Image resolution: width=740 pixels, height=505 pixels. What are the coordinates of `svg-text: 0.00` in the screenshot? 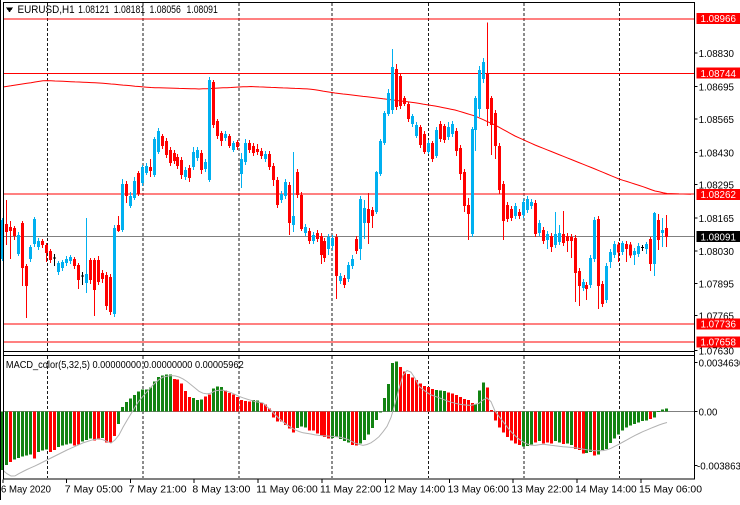 It's located at (708, 413).